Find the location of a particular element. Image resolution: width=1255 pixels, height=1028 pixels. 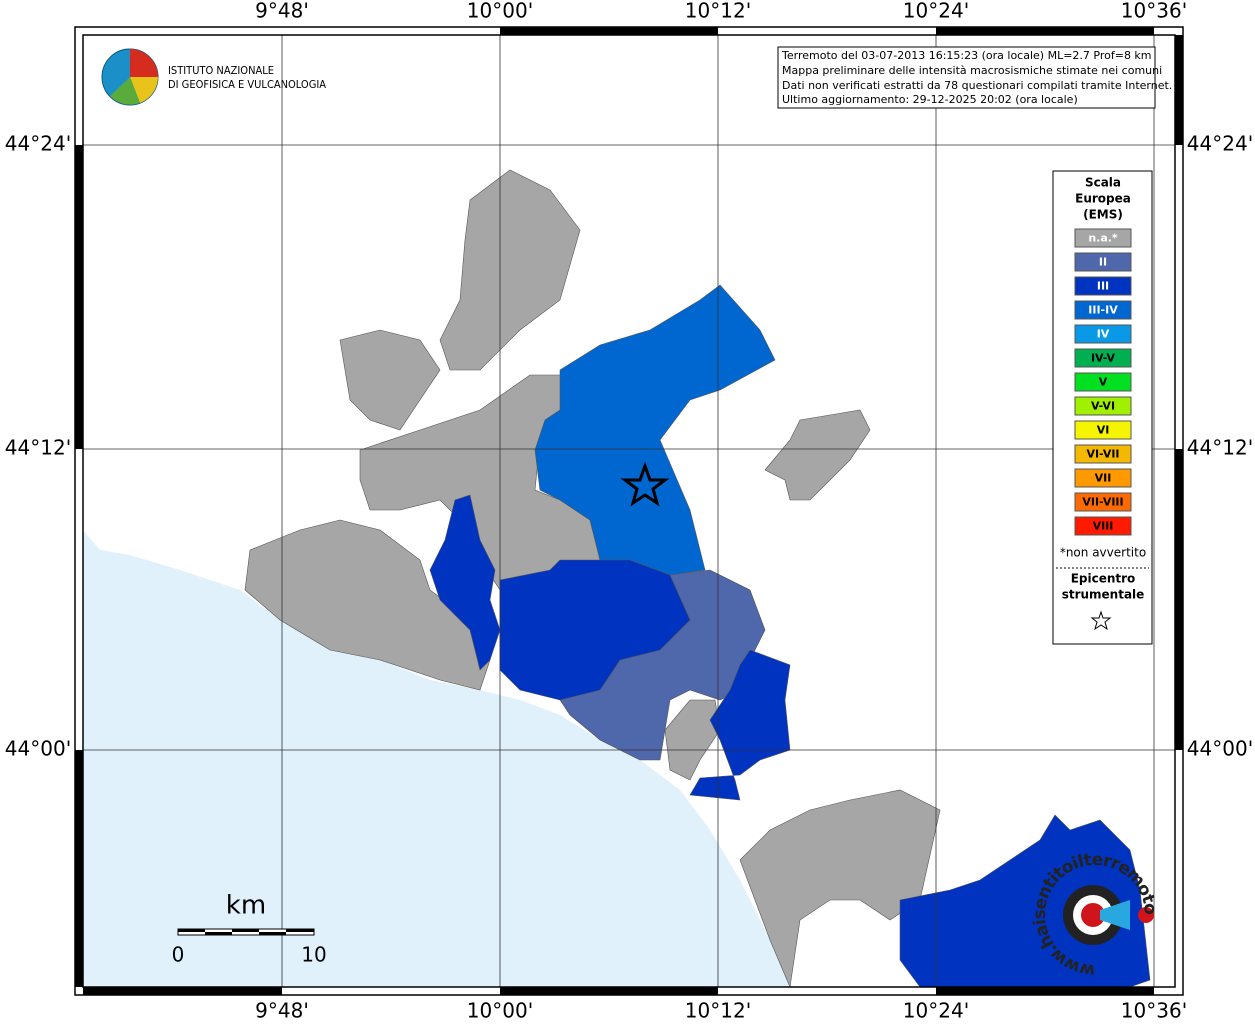

region-iii-iv is located at coordinates (655, 430).